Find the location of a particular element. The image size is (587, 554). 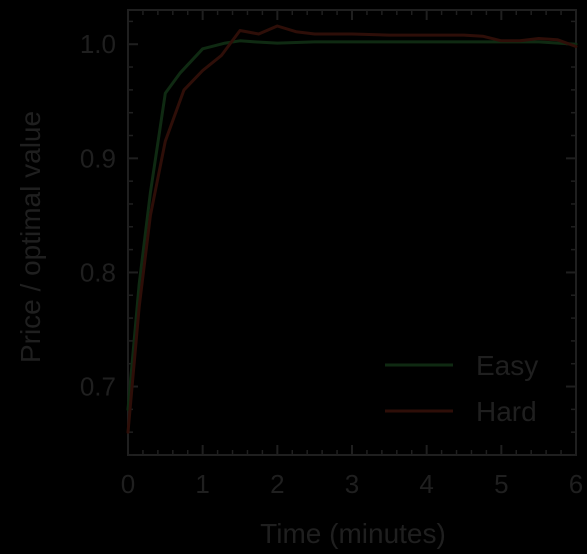

y-tick-label: 0.7 is located at coordinates (98, 387).